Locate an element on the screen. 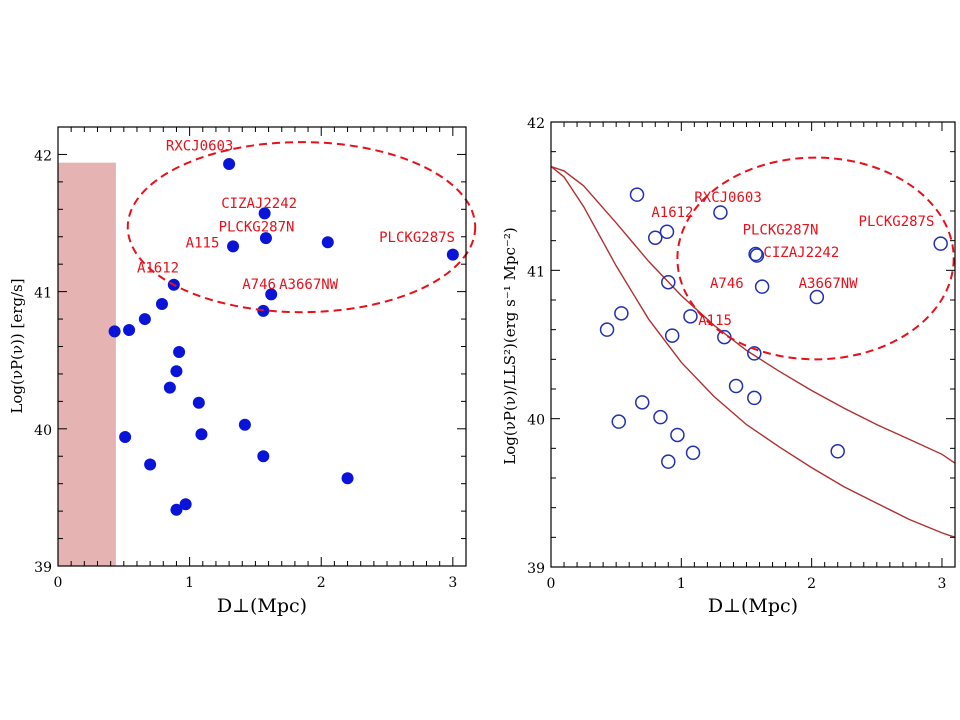  y-axis-title: Log(νP(ν)/LLS²)(erg s⁻¹ Mpc⁻²) is located at coordinates (510, 345).